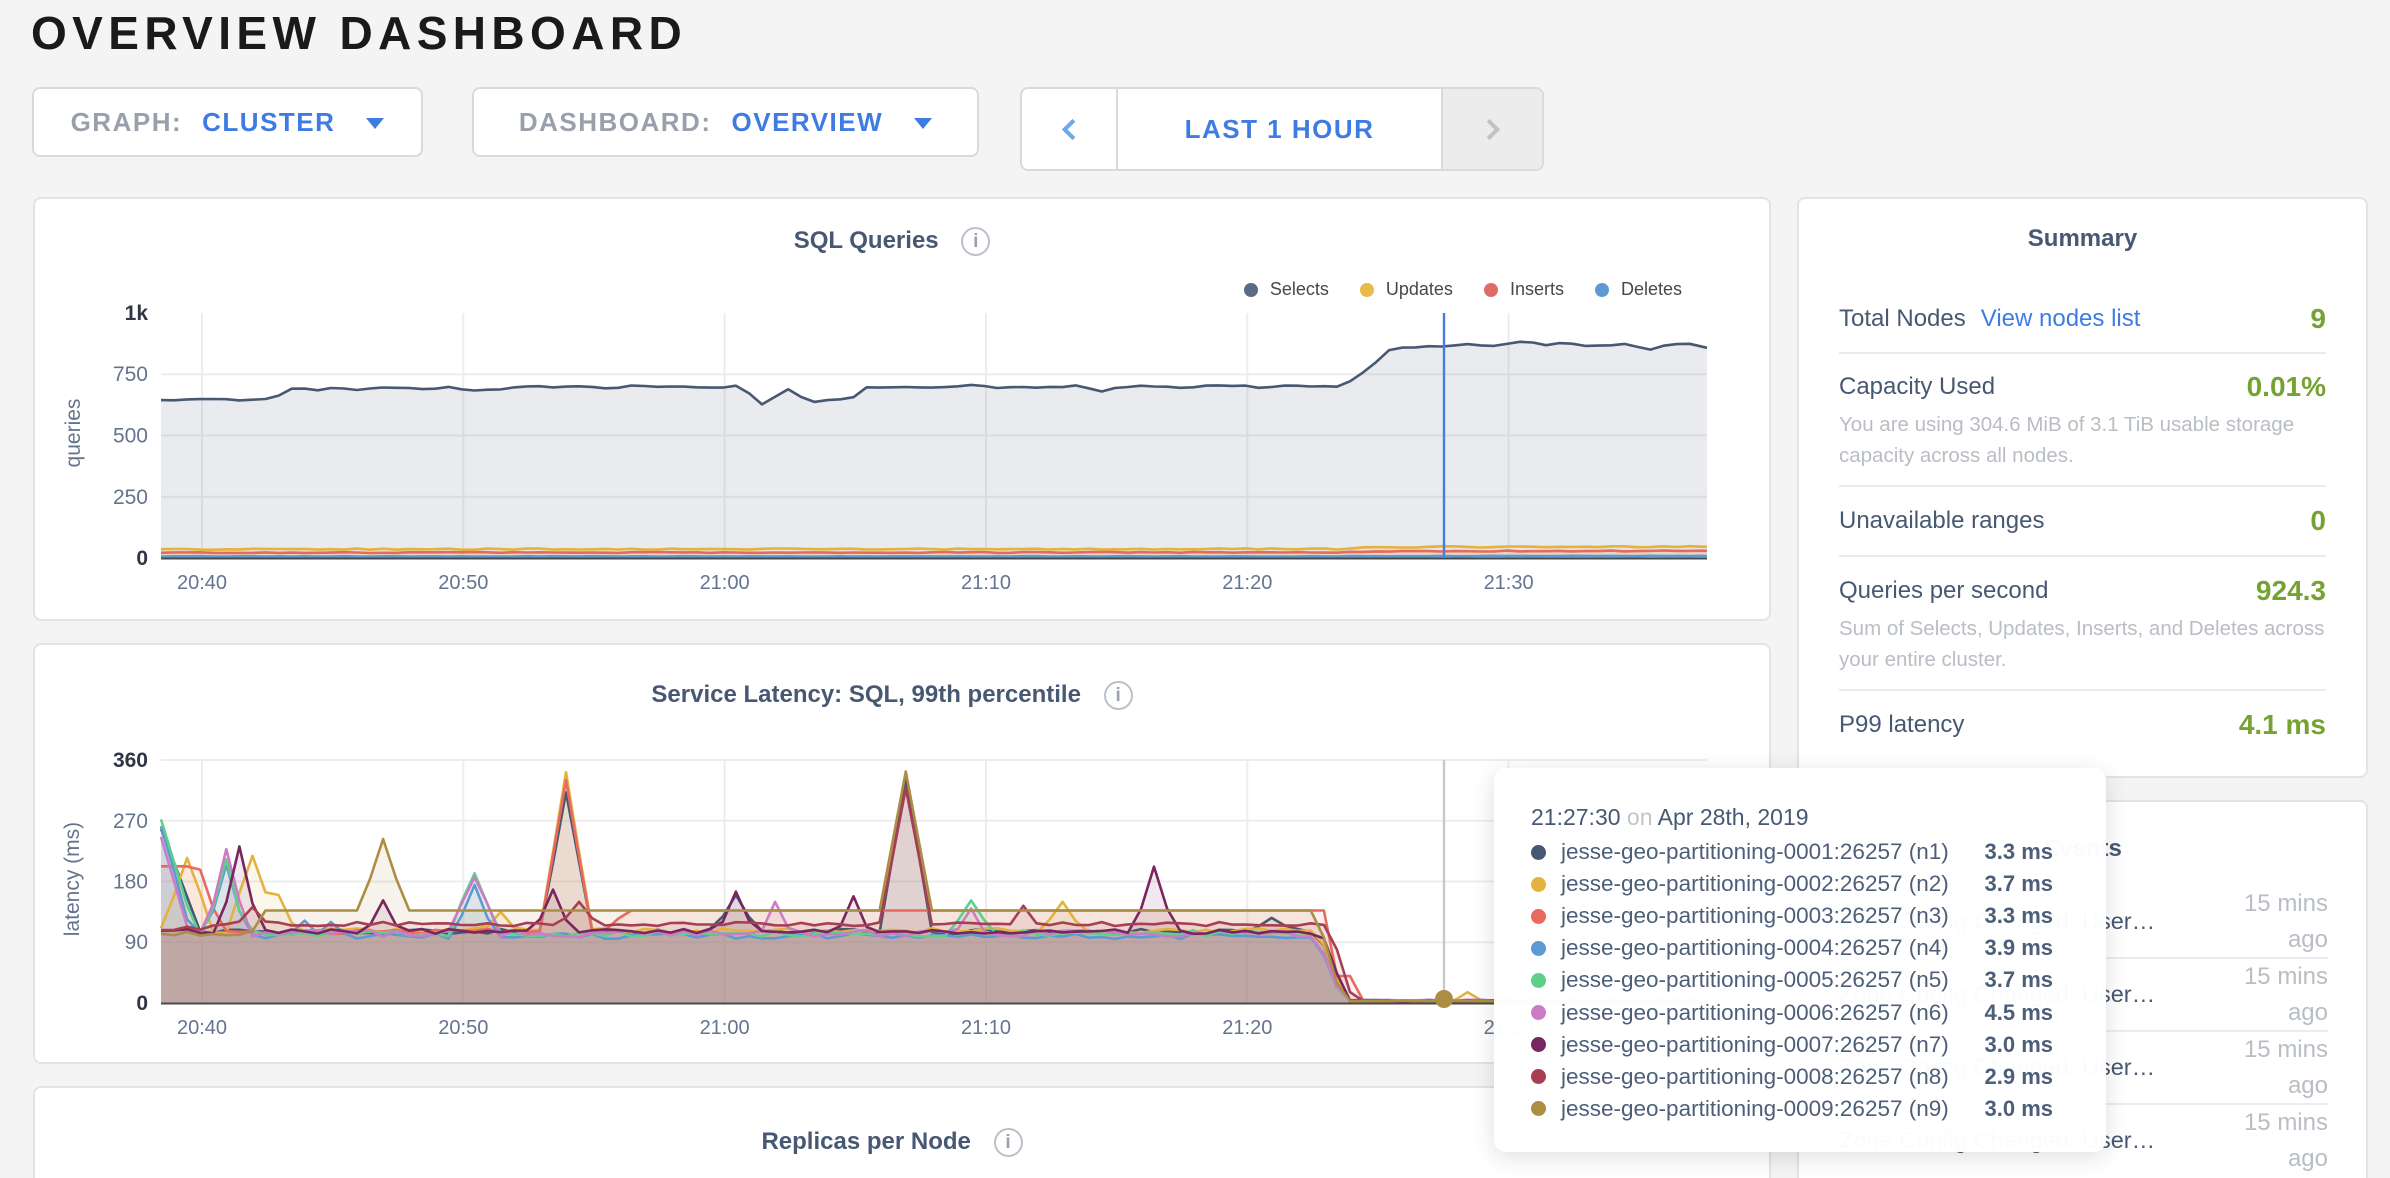 The height and width of the screenshot is (1178, 2390). Describe the element at coordinates (130, 374) in the screenshot. I see `svg-text: 750` at that location.